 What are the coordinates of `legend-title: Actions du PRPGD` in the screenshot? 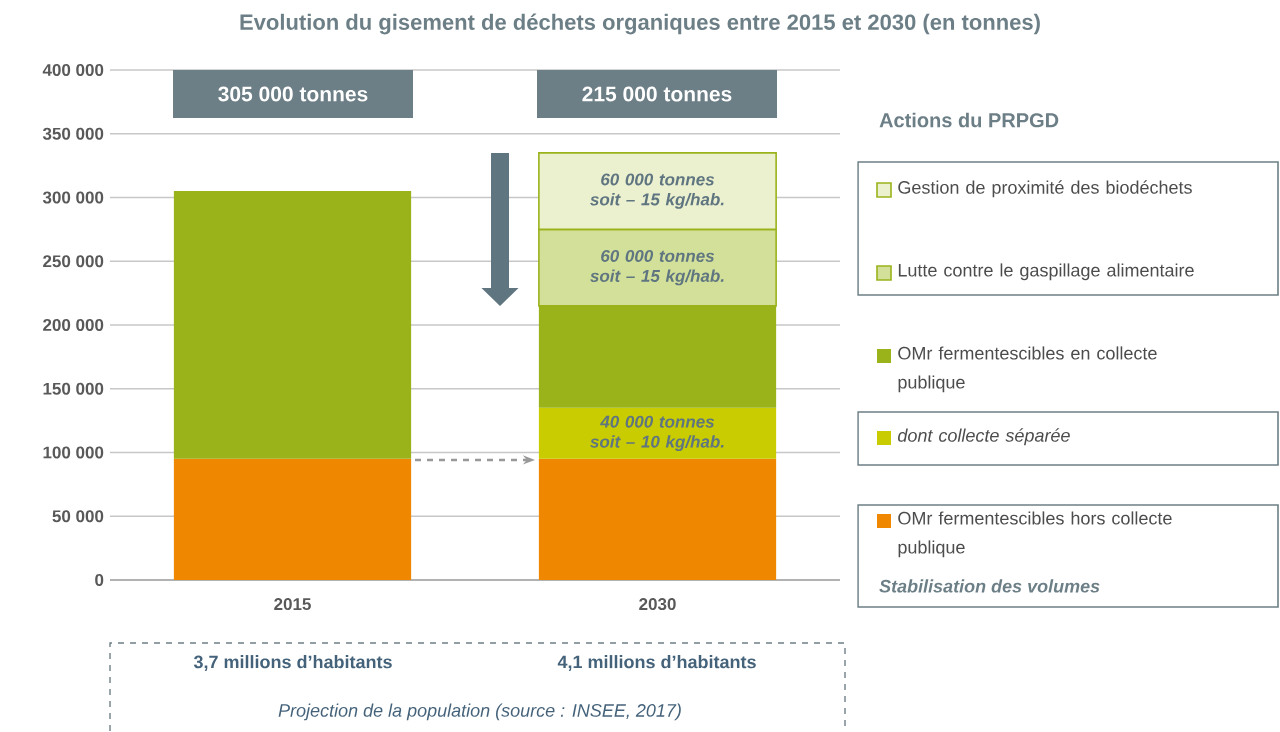 It's located at (969, 120).